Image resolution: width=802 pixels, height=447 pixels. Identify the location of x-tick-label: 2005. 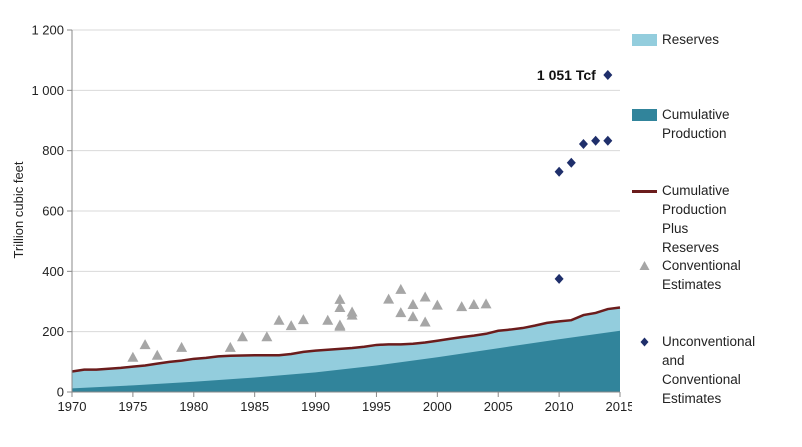
(498, 406).